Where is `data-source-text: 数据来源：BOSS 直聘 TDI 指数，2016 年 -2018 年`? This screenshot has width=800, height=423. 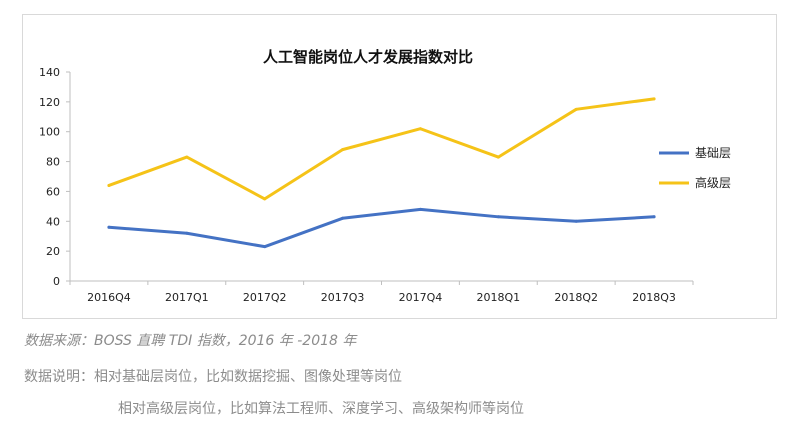 data-source-text: 数据来源：BOSS 直聘 TDI 指数，2016 年 -2018 年 is located at coordinates (190, 341).